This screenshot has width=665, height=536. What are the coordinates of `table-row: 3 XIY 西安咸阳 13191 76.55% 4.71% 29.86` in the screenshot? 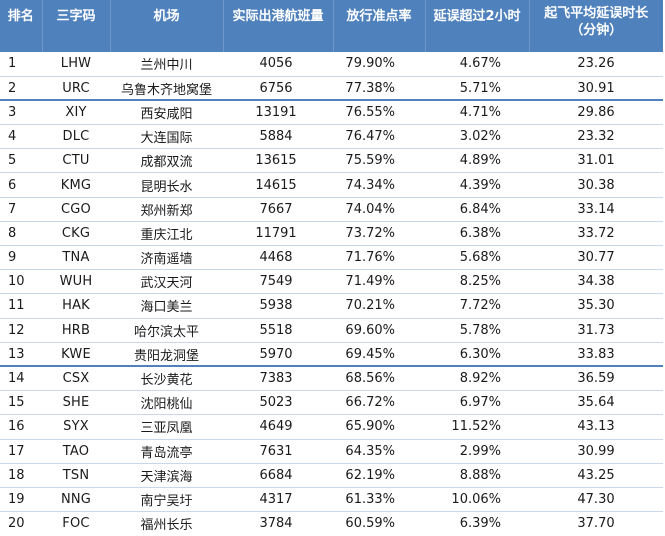 It's located at (331, 112).